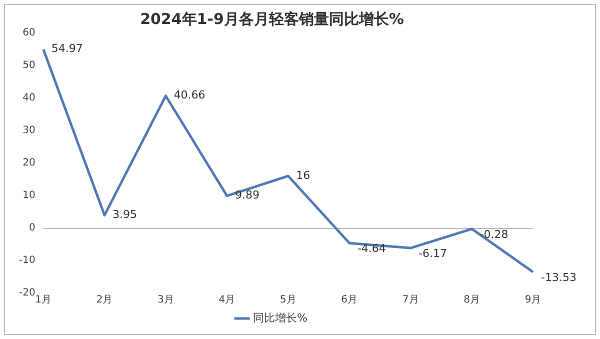  I want to click on y-tick-label: 0, so click(32, 228).